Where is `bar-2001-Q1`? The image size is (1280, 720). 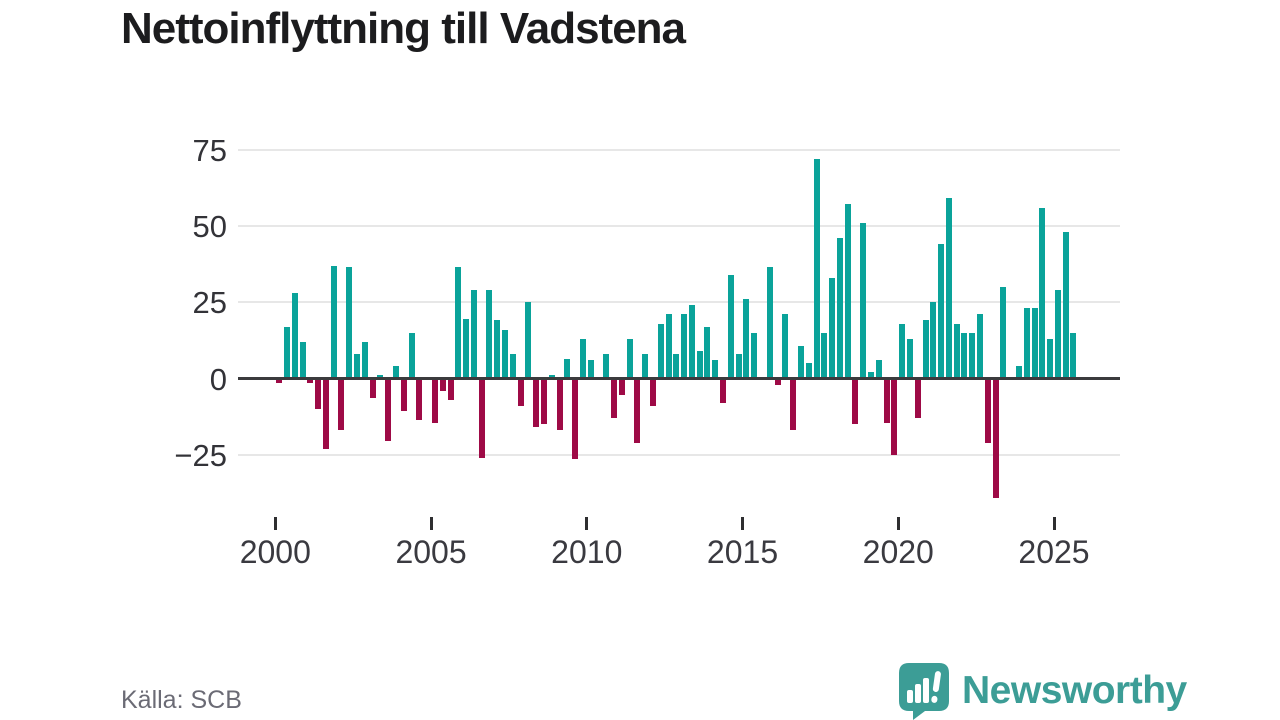
bar-2001-Q1 is located at coordinates (310, 381).